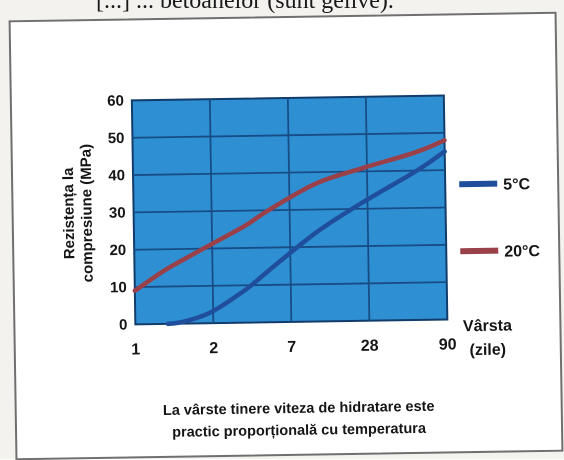 The image size is (564, 460). Describe the element at coordinates (115, 101) in the screenshot. I see `y-tick-label: 60` at that location.